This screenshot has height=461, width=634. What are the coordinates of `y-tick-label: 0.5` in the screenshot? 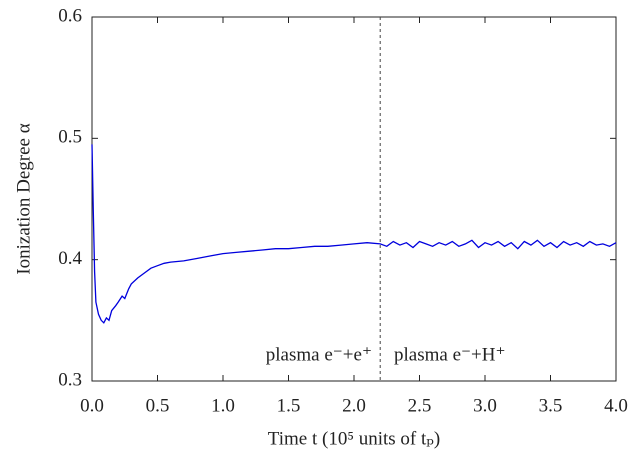 It's located at (70, 137).